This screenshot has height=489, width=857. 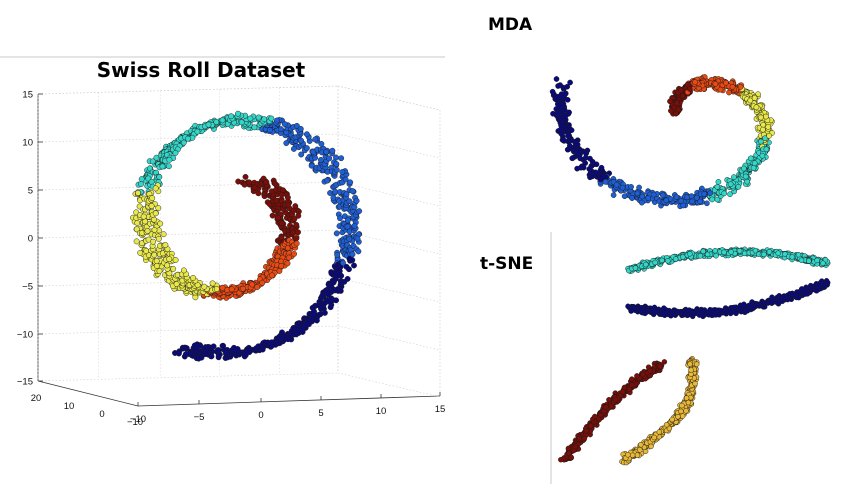 What do you see at coordinates (199, 417) in the screenshot?
I see `x-tick-label: −5` at bounding box center [199, 417].